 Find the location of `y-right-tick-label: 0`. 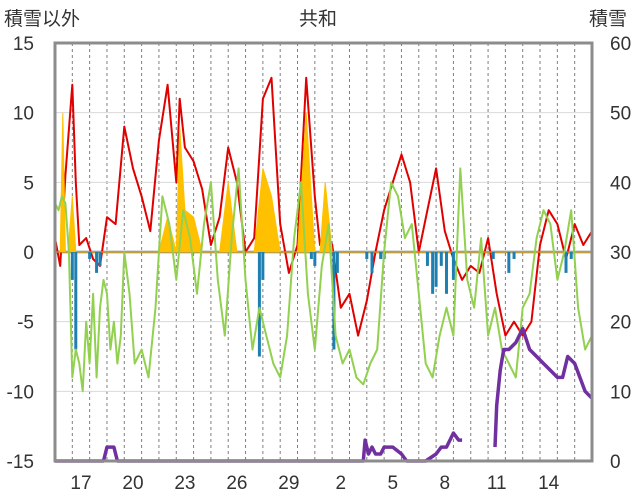

y-right-tick-label: 0 is located at coordinates (615, 462).